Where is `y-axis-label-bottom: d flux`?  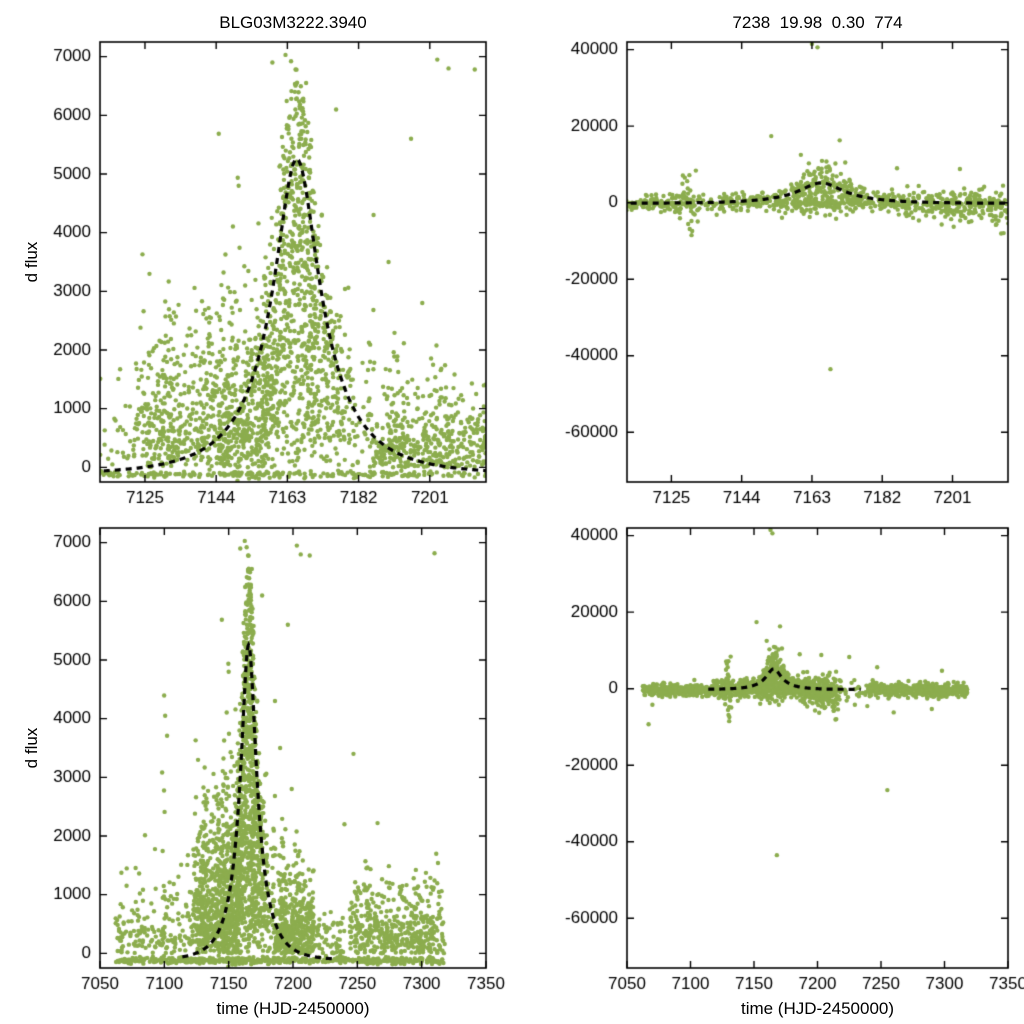 y-axis-label-bottom: d flux is located at coordinates (31, 748).